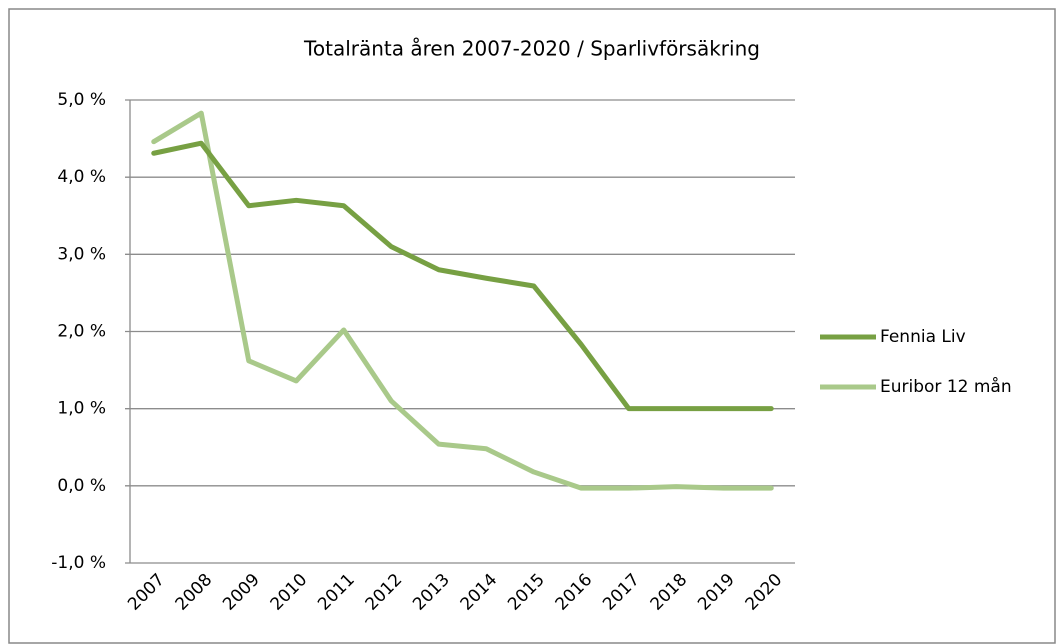 This screenshot has width=1064, height=644. Describe the element at coordinates (81, 254) in the screenshot. I see `y-tick-label: 3,0 %` at that location.